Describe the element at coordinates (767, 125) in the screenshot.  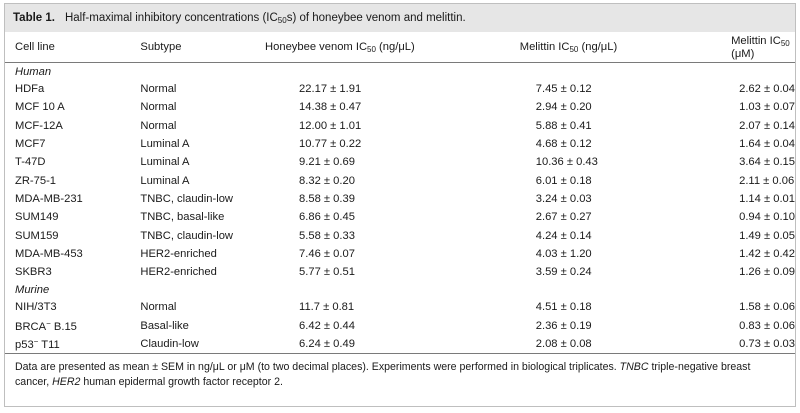
I see `melittin-ic50-um: 2.07 ± 0.14` at that location.